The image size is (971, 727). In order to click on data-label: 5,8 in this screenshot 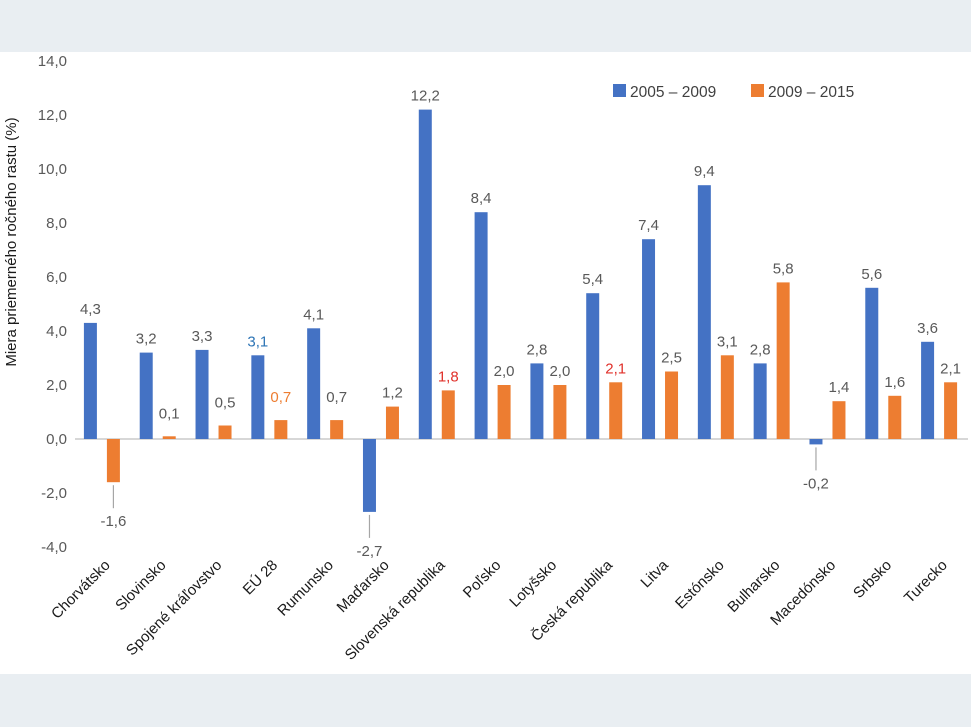, I will do `click(783, 268)`.